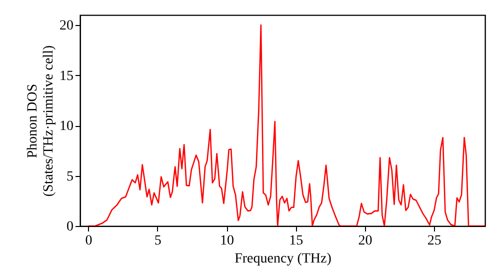  Describe the element at coordinates (365, 241) in the screenshot. I see `x-tick-label: 20` at that location.